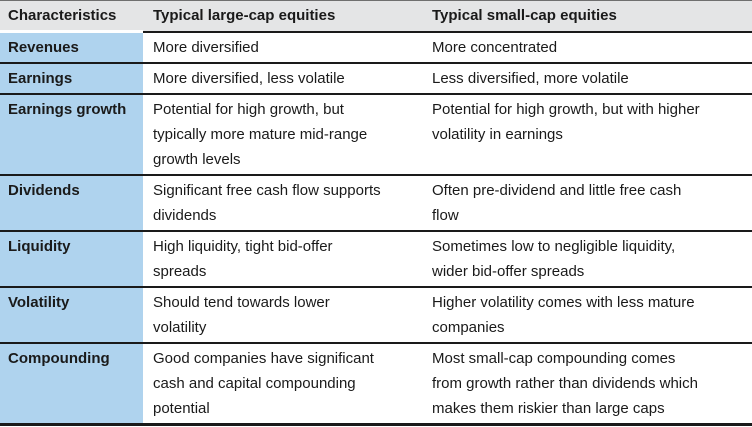 The width and height of the screenshot is (752, 427). What do you see at coordinates (284, 16) in the screenshot?
I see `column-header-large-cap: Typical large-cap equities` at bounding box center [284, 16].